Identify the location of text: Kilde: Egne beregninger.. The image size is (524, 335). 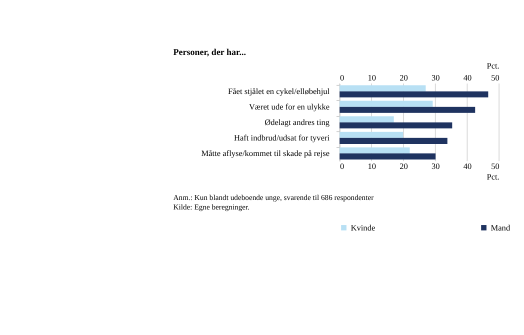
(211, 207).